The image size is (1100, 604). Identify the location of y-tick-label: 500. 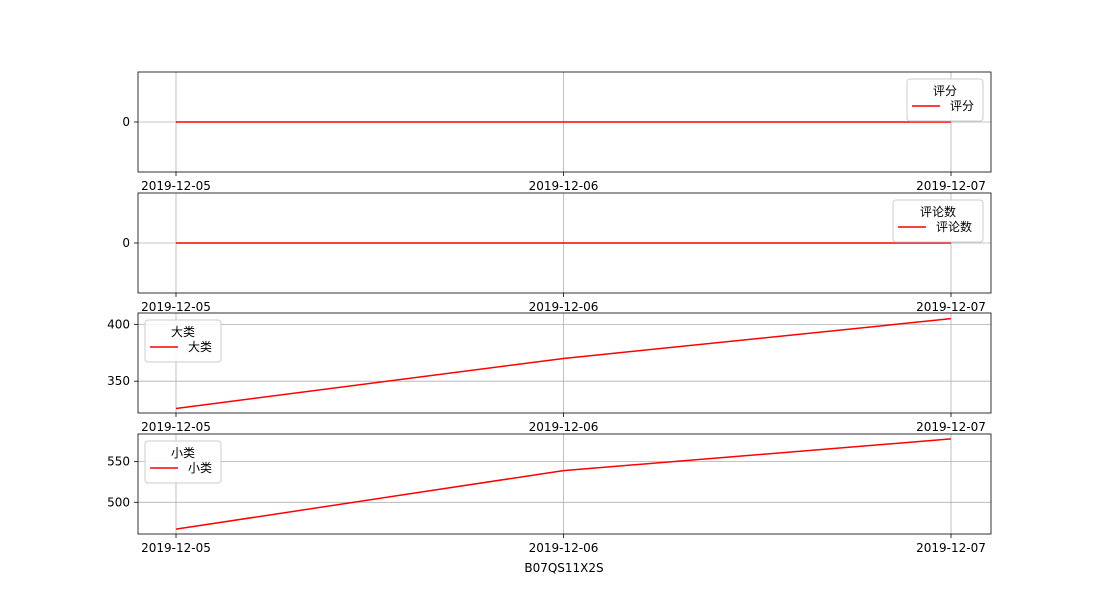
(118, 502).